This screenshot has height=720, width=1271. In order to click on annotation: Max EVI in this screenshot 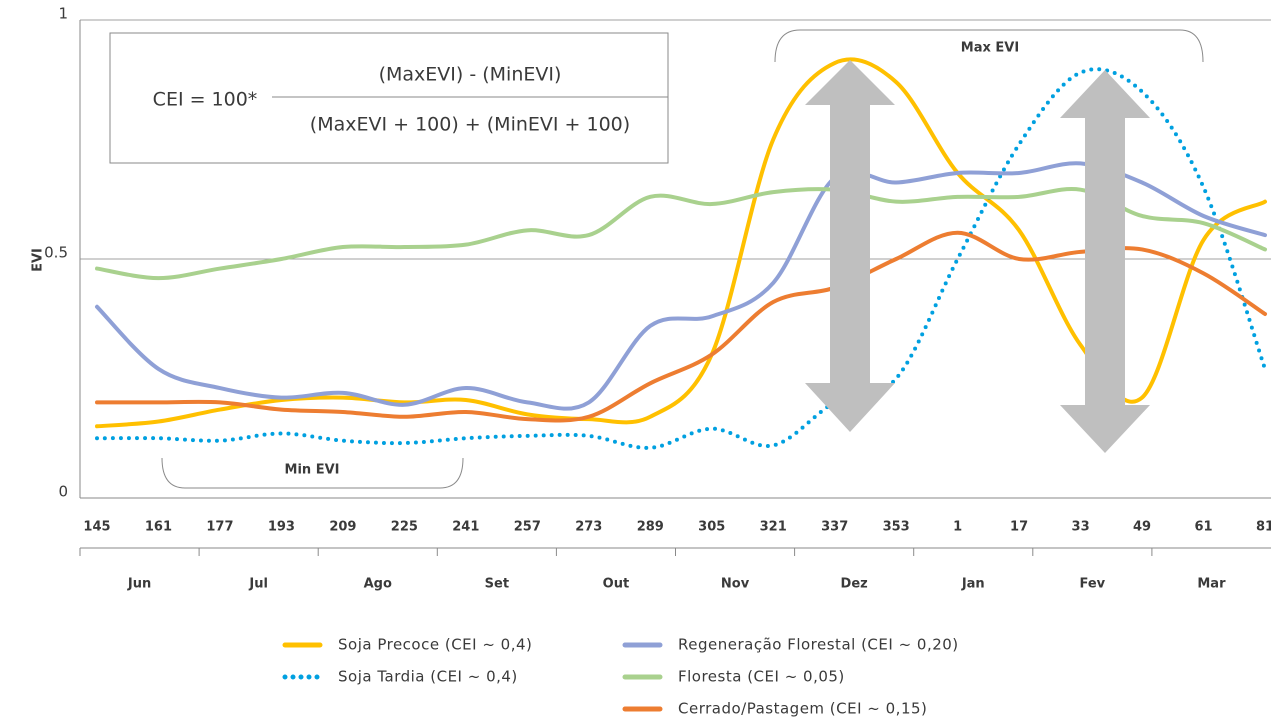, I will do `click(990, 48)`.